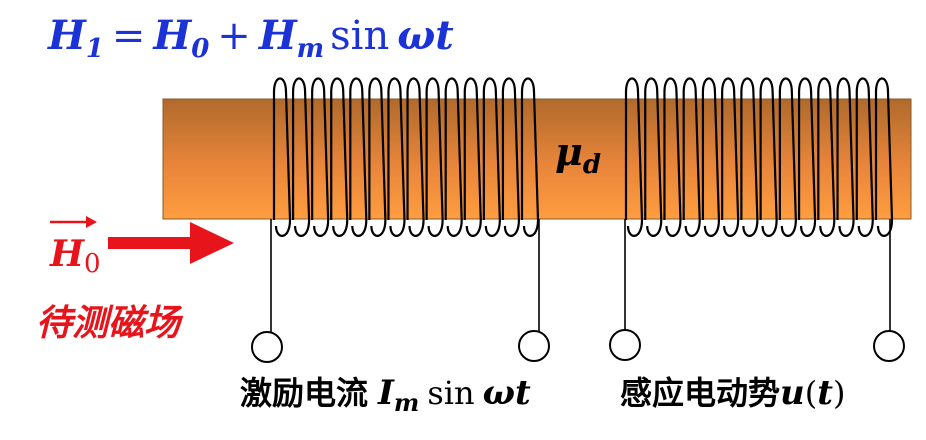  I want to click on mu-symbol: μ, so click(569, 151).